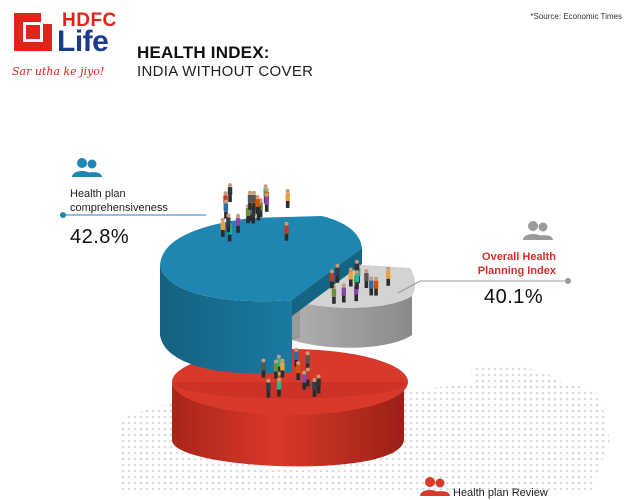  Describe the element at coordinates (203, 52) in the screenshot. I see `chart-title: HEALTH INDEX:` at that location.